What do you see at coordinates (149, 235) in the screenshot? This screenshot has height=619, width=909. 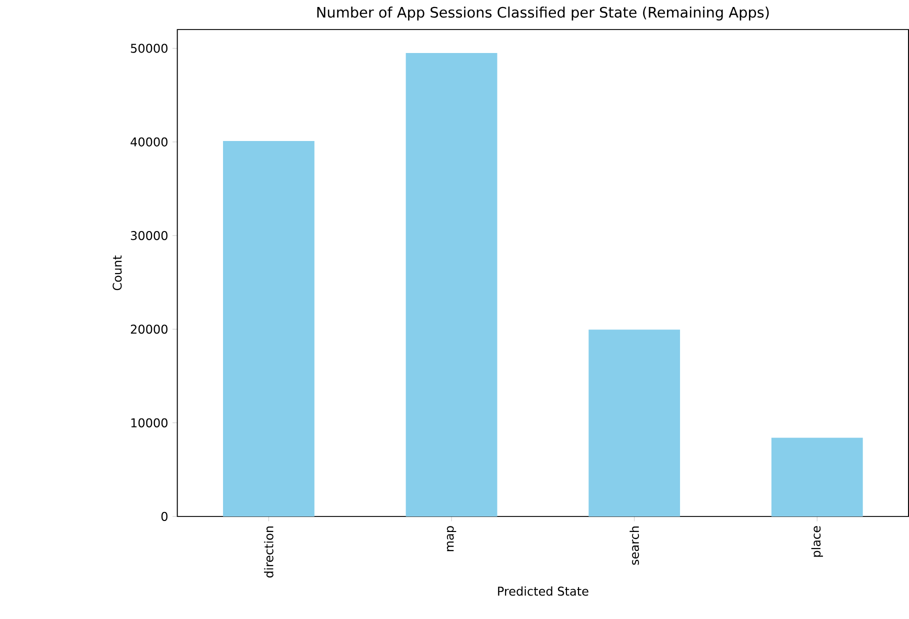 I see `y-tick-label: 30000` at bounding box center [149, 235].